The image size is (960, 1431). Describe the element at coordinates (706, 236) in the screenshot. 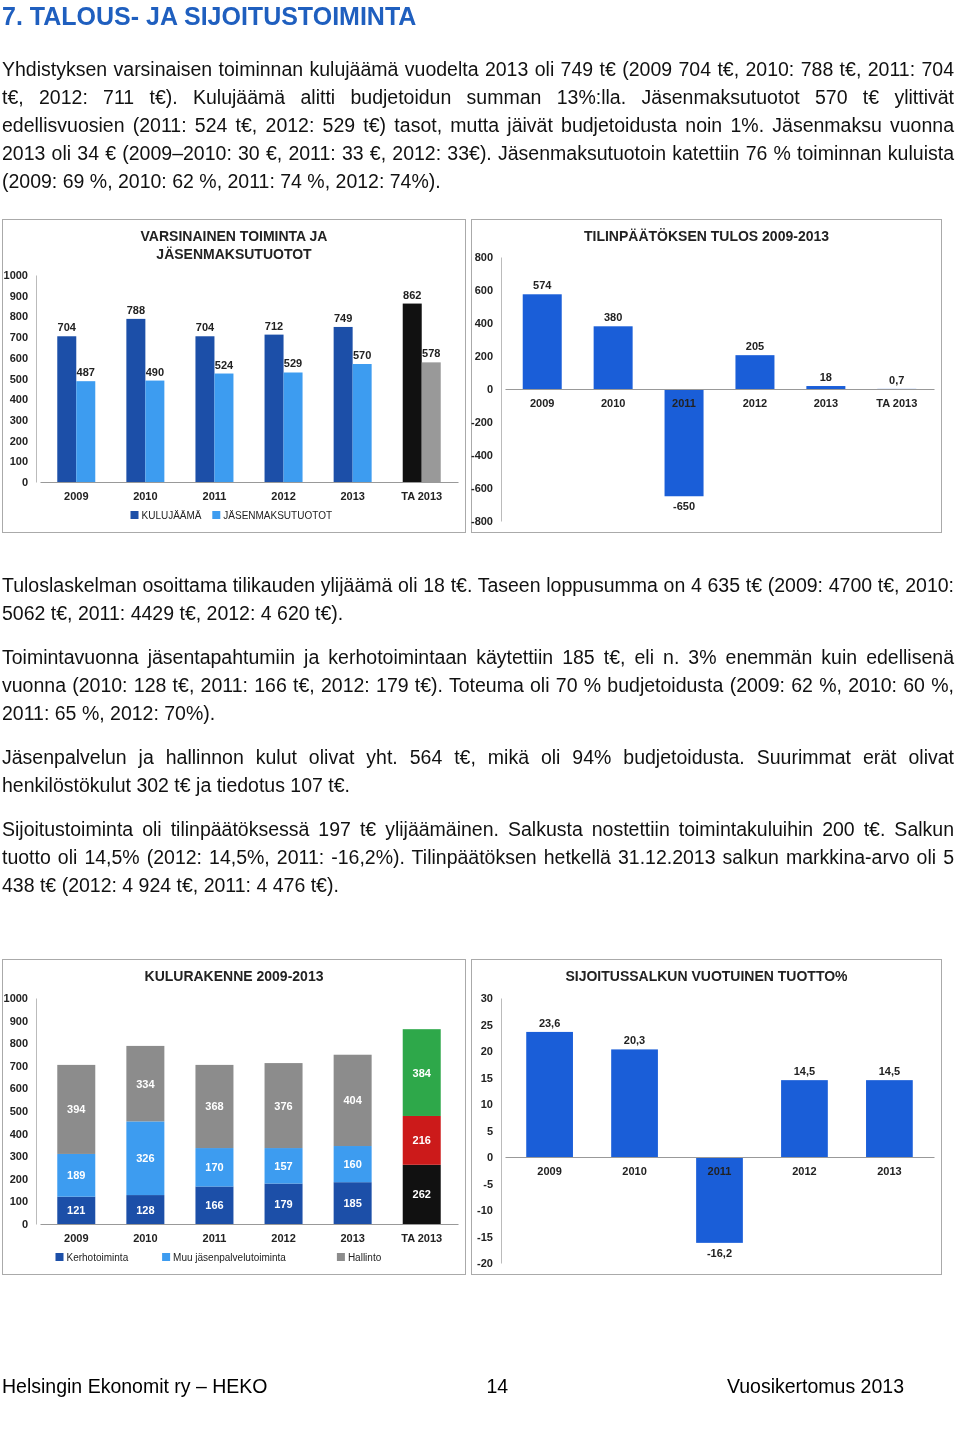

I see `chart-title: TILINPÄÄTÖKSEN TULOS 2009-2013` at that location.